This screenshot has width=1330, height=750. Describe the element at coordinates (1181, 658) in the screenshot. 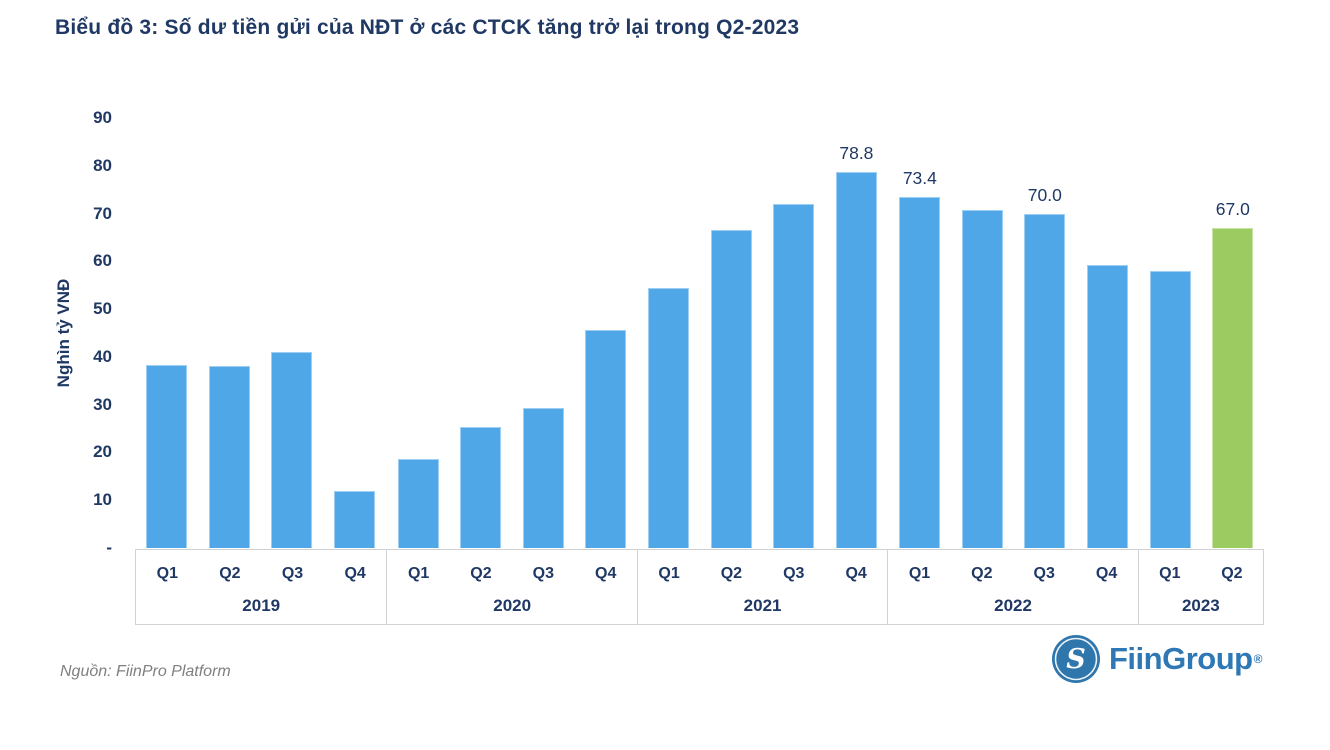

I see `fiingroup-logo-text: FiinGroup` at that location.